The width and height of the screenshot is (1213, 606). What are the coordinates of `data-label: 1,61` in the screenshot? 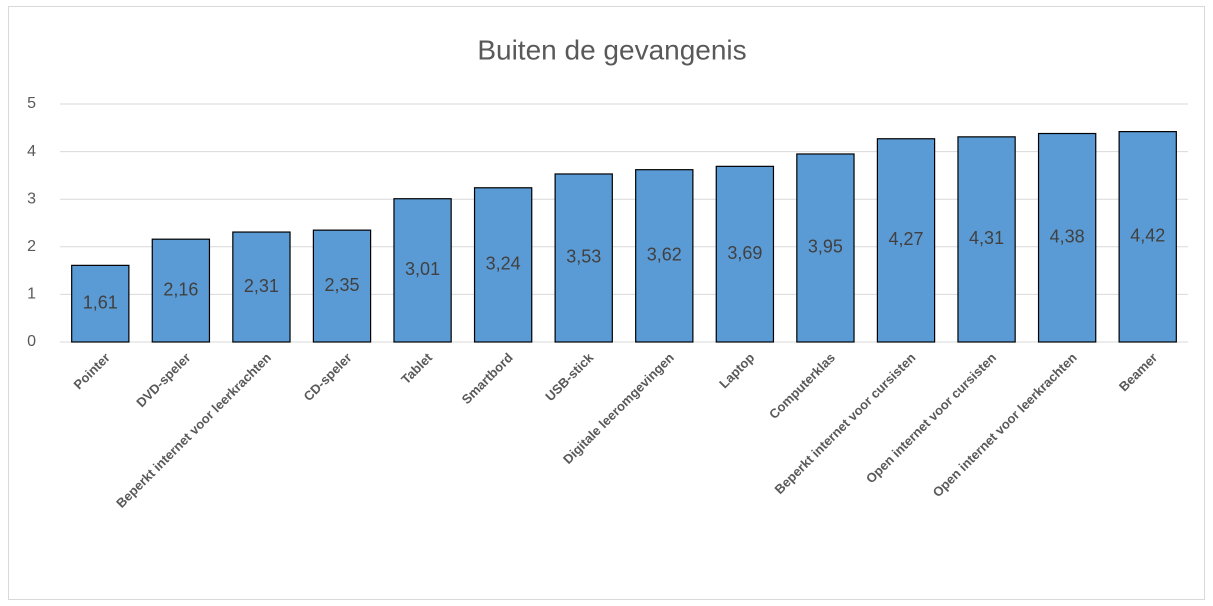 It's located at (100, 302).